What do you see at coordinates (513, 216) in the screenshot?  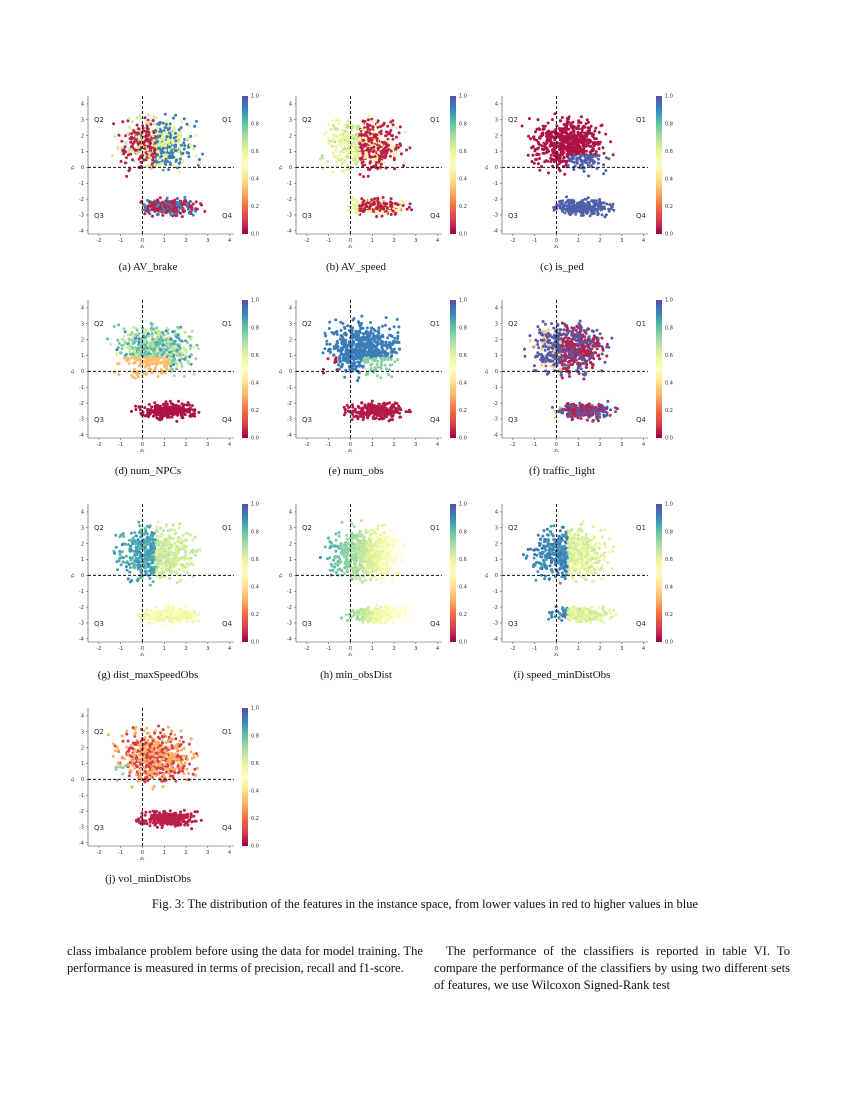 I see `quadrant-label-q3: Q3` at bounding box center [513, 216].